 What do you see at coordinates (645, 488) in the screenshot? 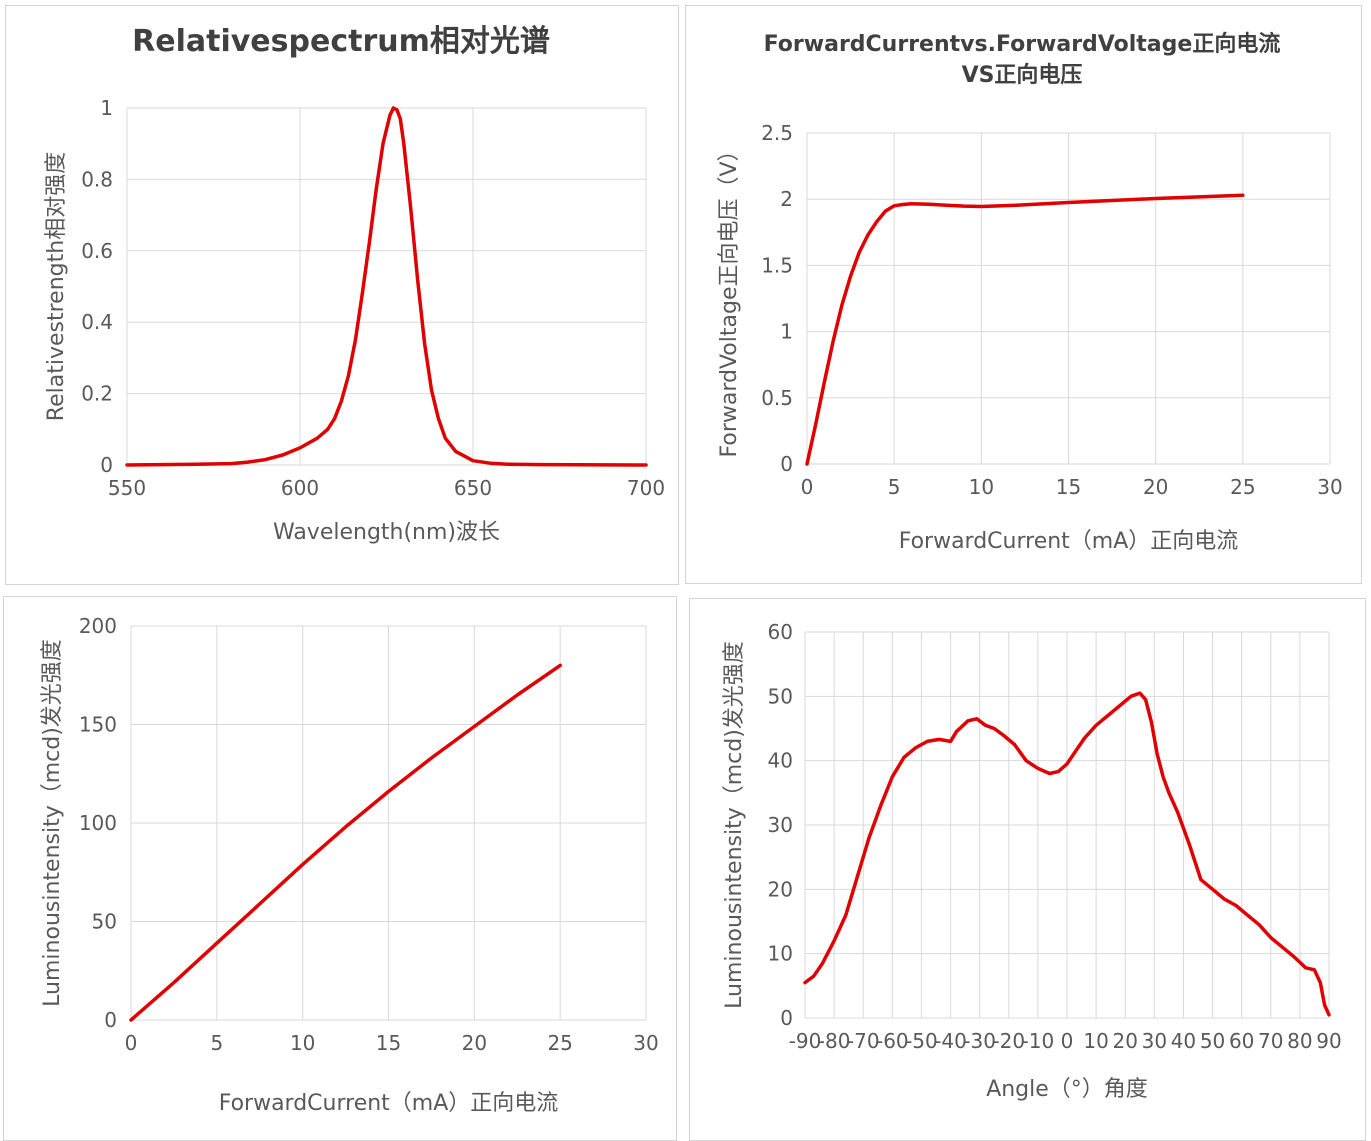
I see `x-tick-label: 700` at bounding box center [645, 488].